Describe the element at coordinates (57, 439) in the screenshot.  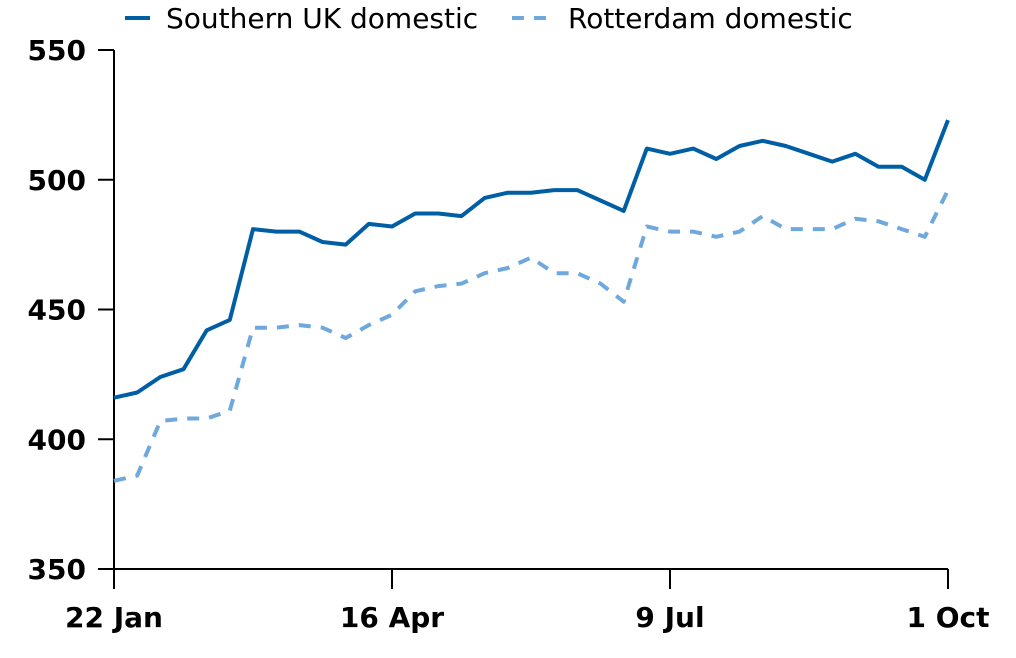
I see `y-tick-label: 400` at that location.